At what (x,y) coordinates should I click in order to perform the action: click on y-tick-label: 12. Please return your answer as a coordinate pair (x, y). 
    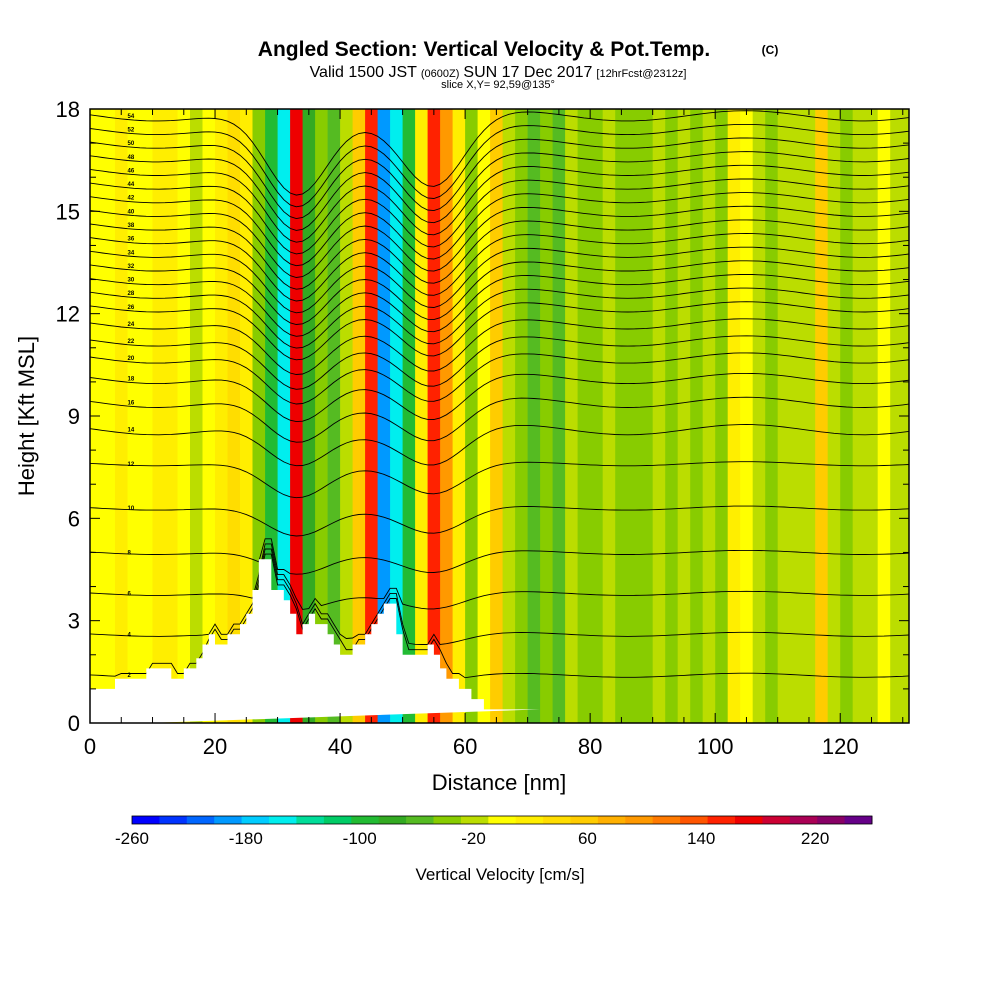
    Looking at the image, I should click on (68, 314).